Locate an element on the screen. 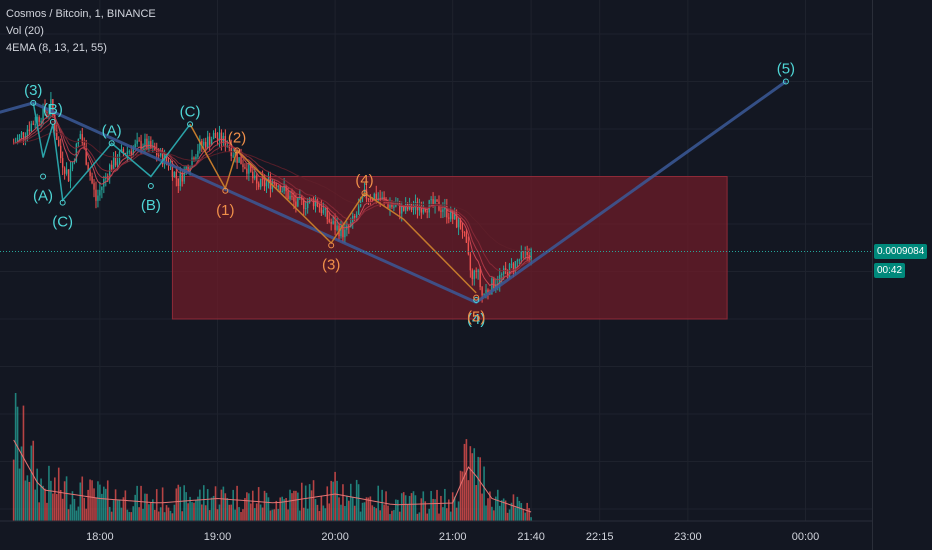  wave-label: (5) is located at coordinates (476, 317).